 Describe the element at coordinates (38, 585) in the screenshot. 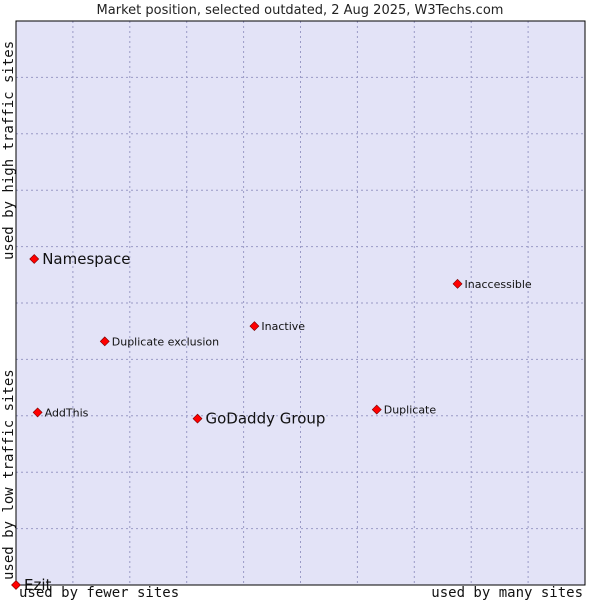

I see `point-label: Ezit` at that location.